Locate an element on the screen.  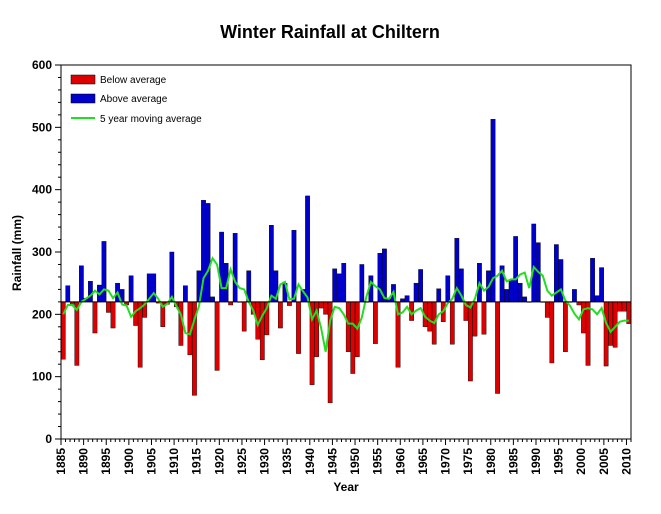
bar-1942 is located at coordinates (321, 305).